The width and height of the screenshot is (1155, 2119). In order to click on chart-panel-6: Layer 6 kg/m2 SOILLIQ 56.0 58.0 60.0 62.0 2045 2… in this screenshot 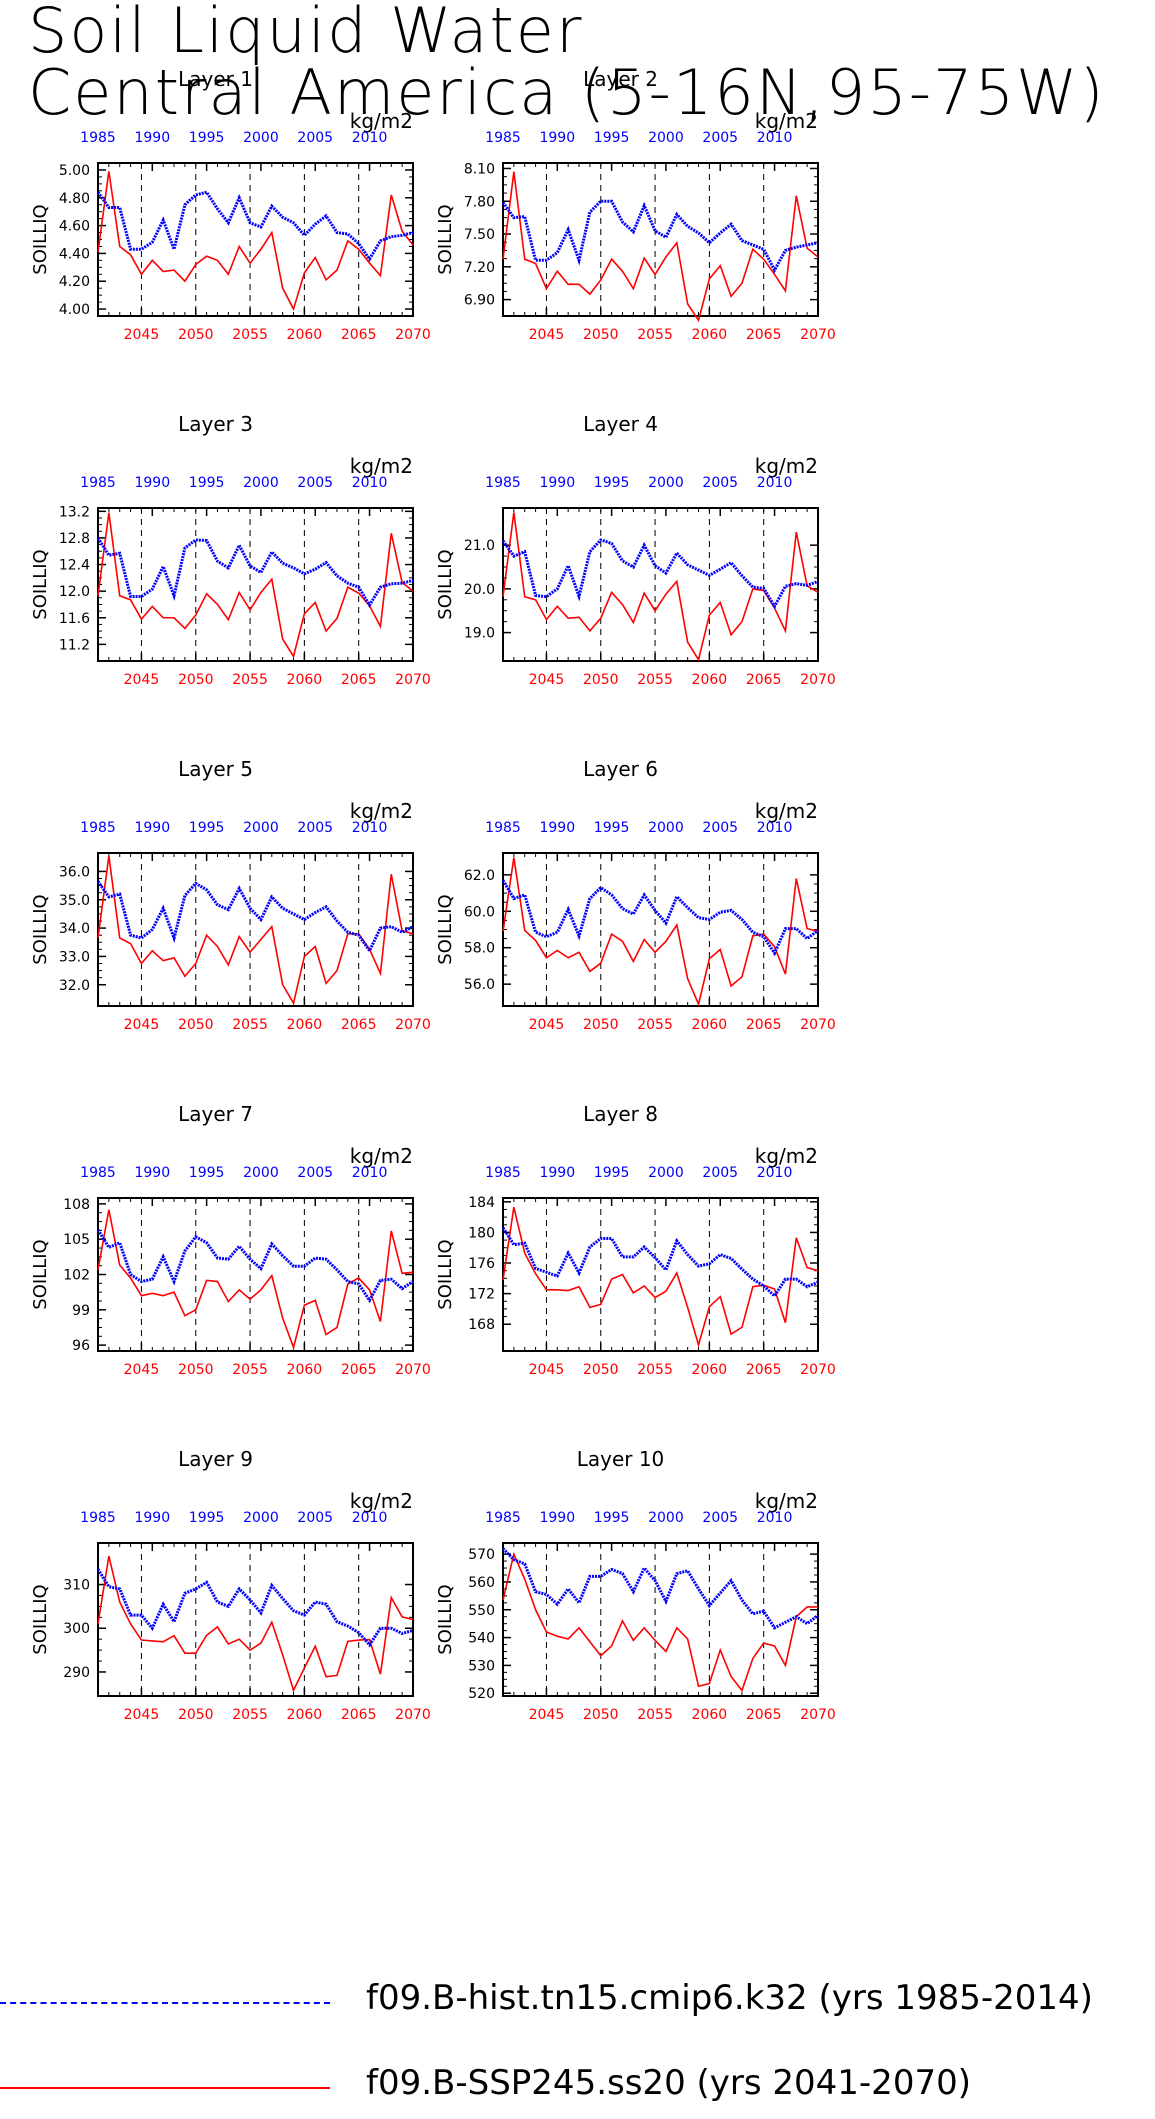, I will do `click(635, 895)`.